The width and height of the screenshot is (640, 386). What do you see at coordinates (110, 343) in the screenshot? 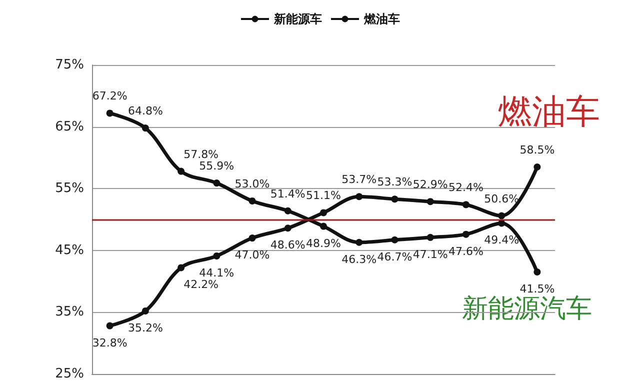
I see `data-label: 32.8%` at bounding box center [110, 343].